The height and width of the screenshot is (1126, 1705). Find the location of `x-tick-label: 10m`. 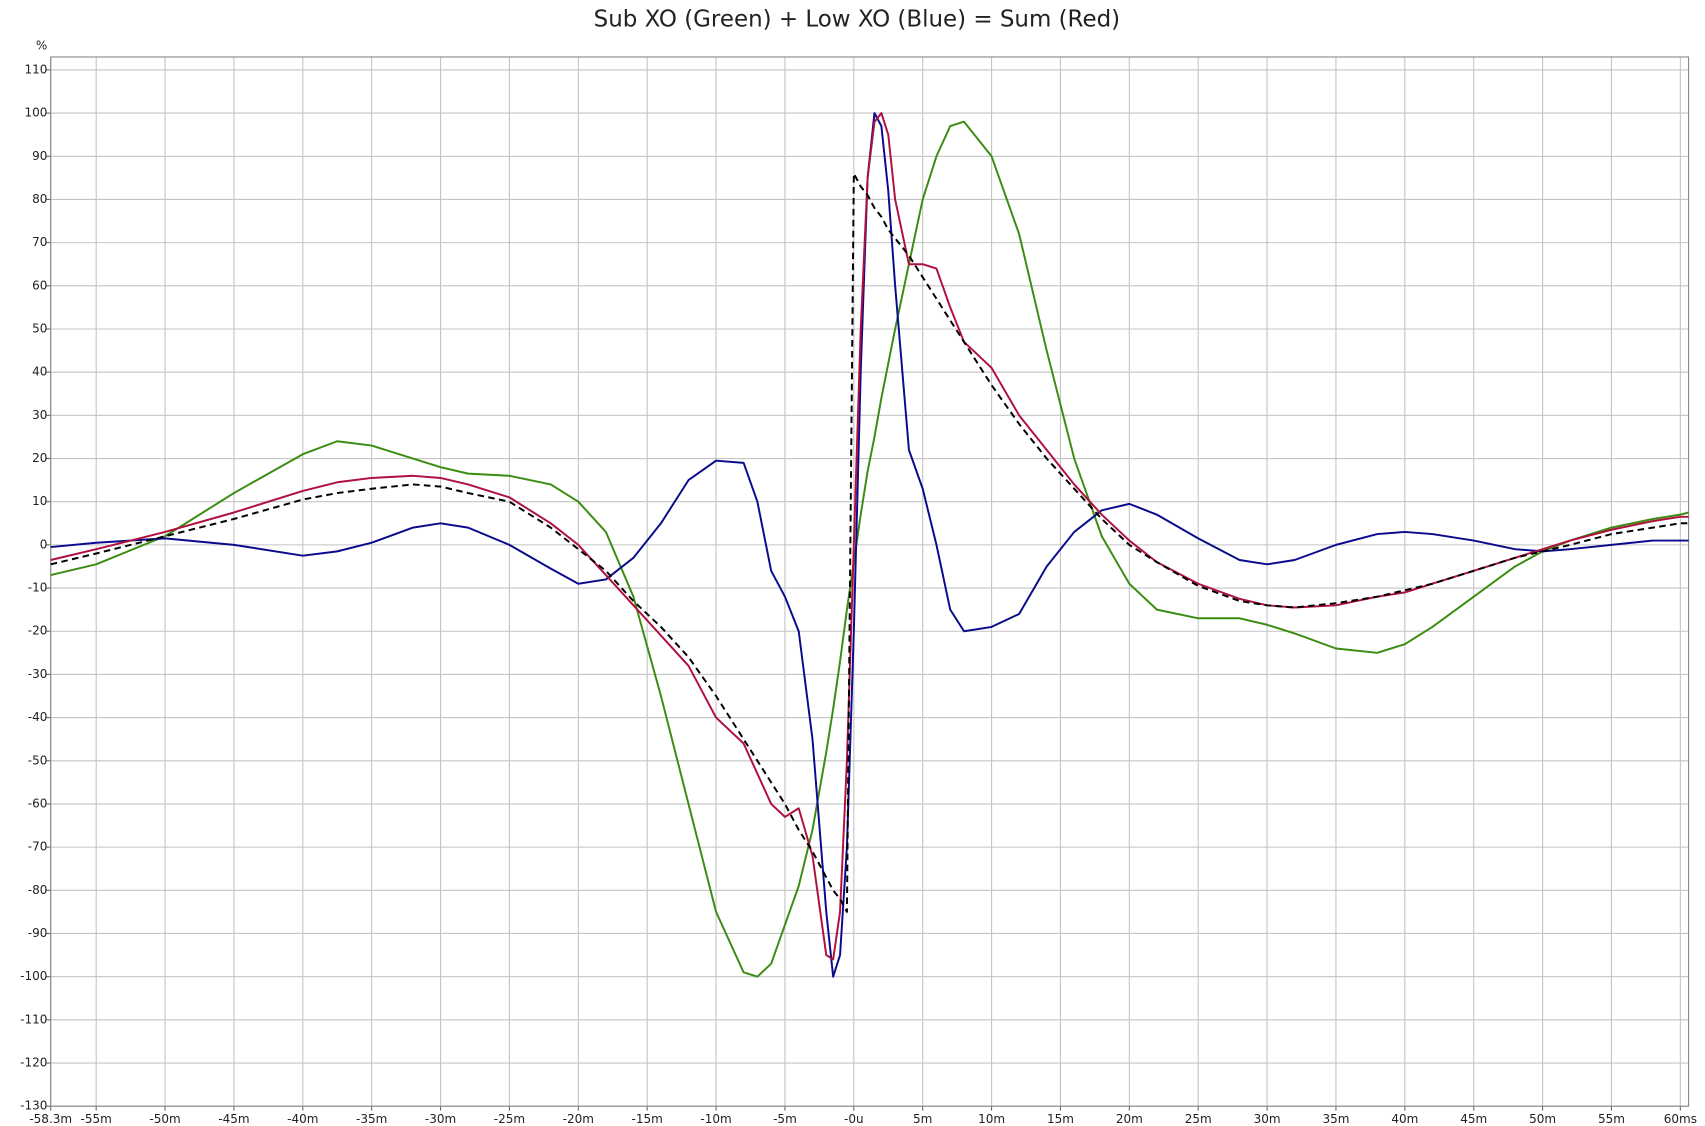

x-tick-label: 10m is located at coordinates (991, 1119).